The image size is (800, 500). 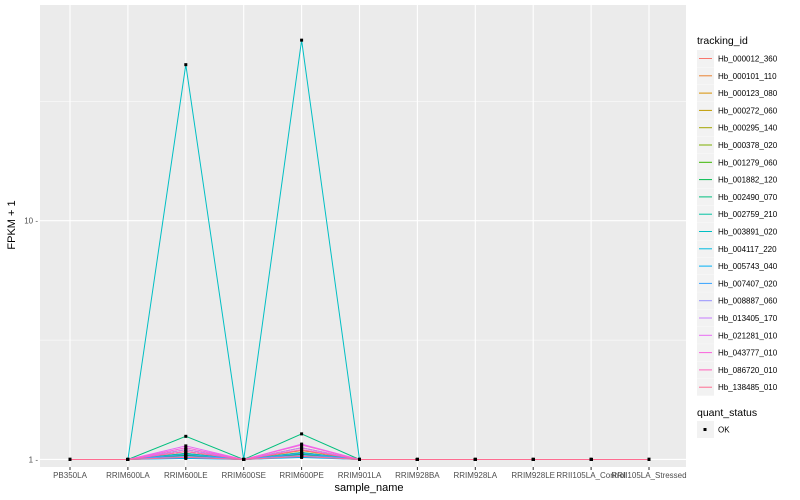 What do you see at coordinates (724, 430) in the screenshot?
I see `legend-quant-label: OK` at bounding box center [724, 430].